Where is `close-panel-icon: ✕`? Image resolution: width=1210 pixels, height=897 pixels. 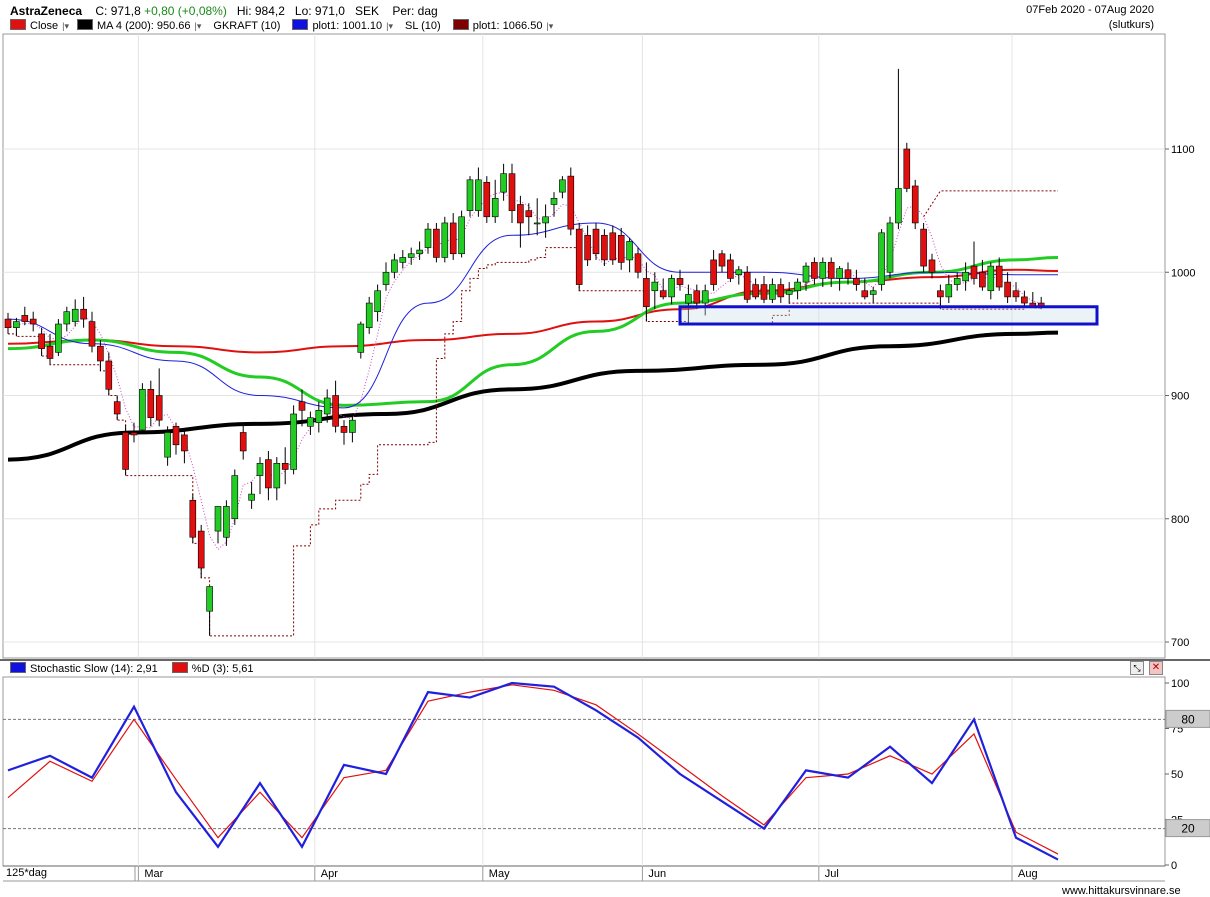 close-panel-icon: ✕ is located at coordinates (1156, 668).